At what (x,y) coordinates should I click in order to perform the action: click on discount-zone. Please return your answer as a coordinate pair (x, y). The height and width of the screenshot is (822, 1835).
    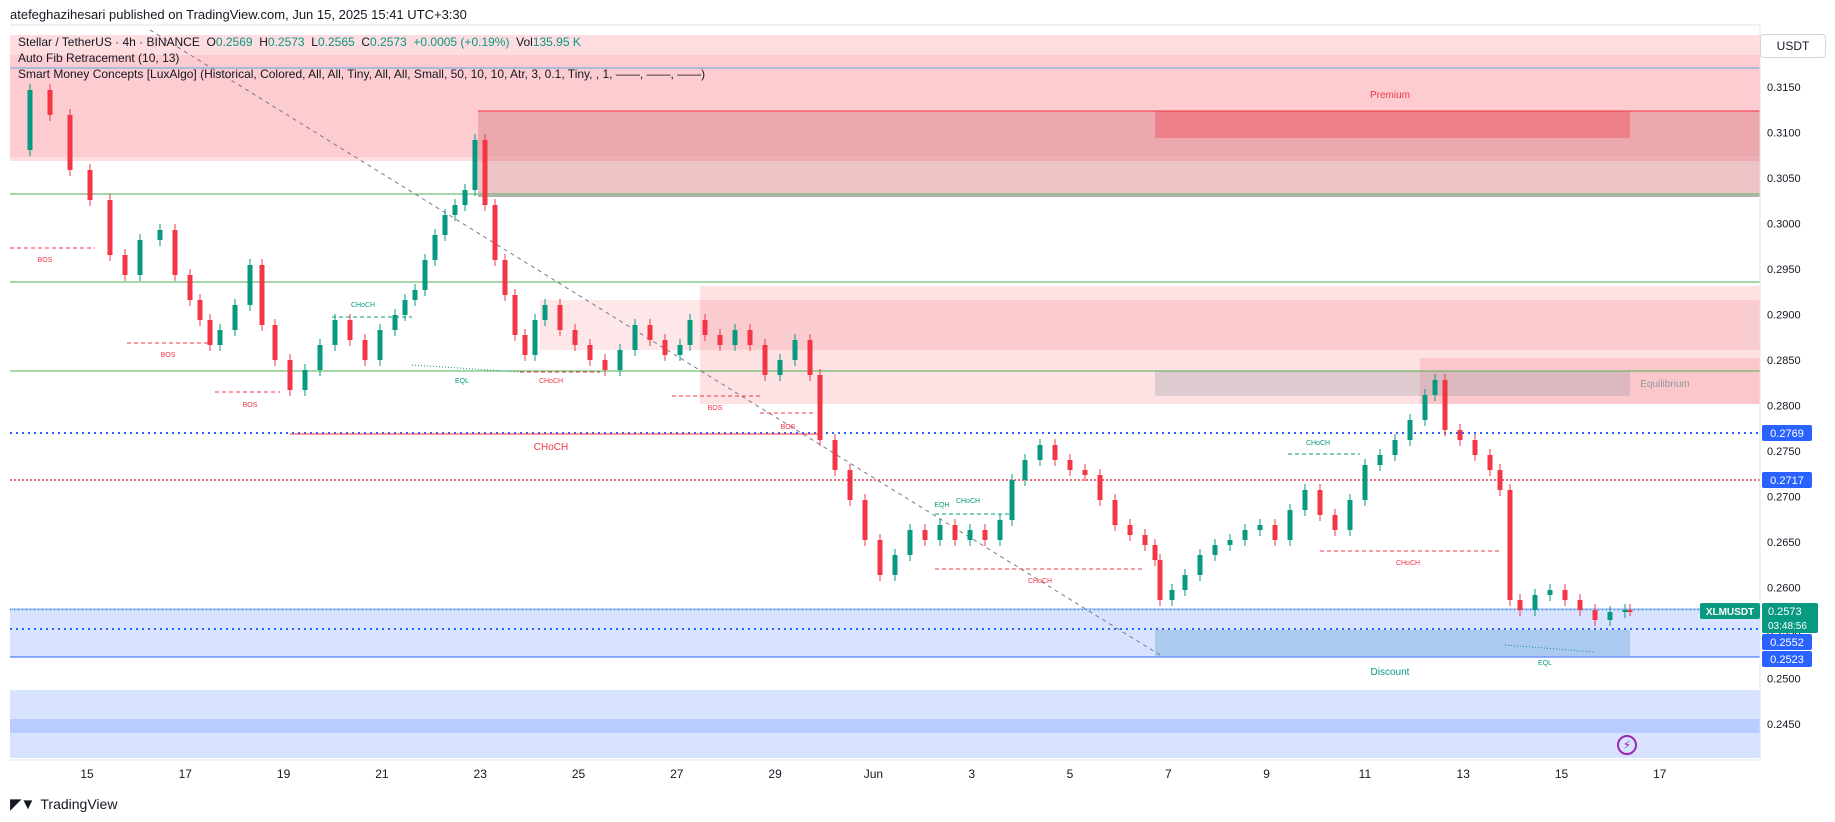
    Looking at the image, I should click on (885, 633).